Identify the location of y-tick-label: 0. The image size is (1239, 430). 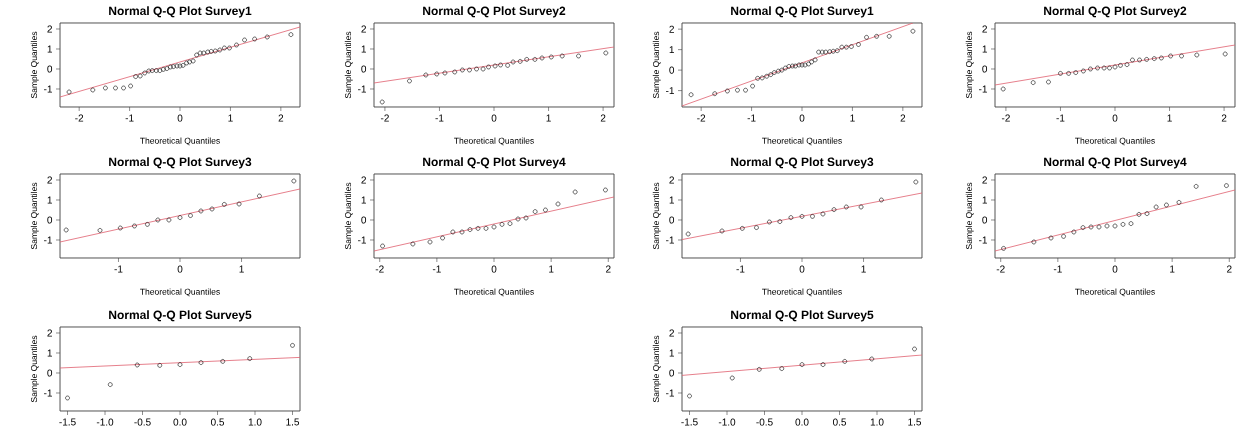
(50, 373).